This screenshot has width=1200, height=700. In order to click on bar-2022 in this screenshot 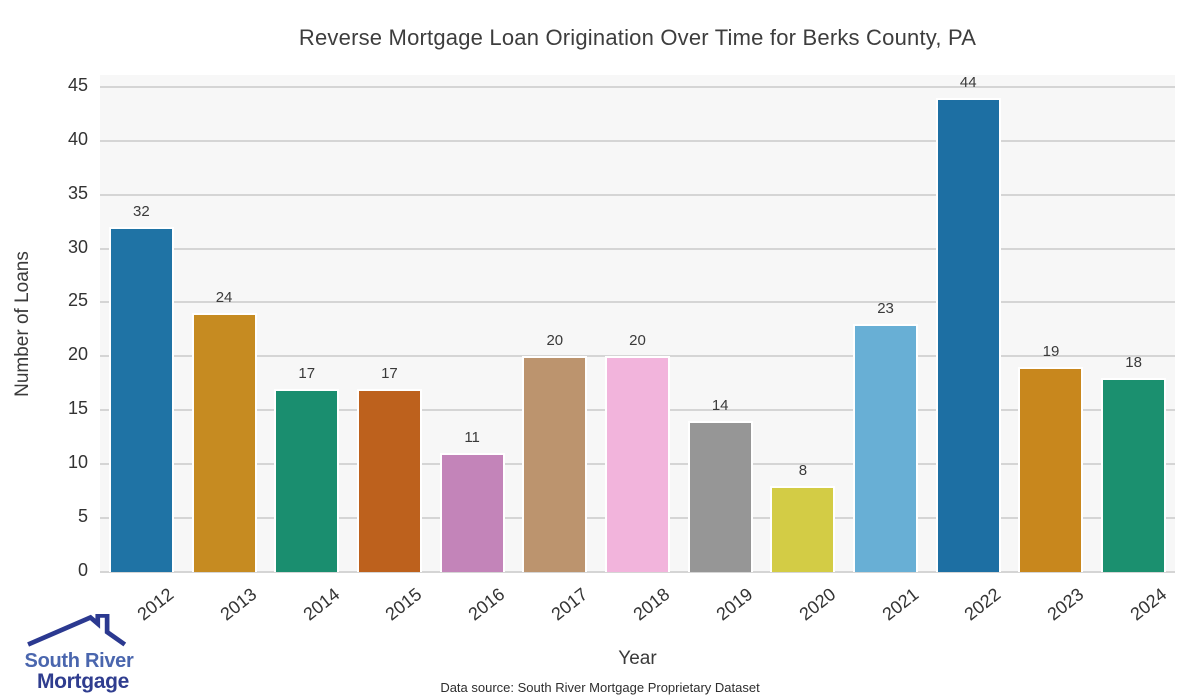, I will do `click(968, 334)`.